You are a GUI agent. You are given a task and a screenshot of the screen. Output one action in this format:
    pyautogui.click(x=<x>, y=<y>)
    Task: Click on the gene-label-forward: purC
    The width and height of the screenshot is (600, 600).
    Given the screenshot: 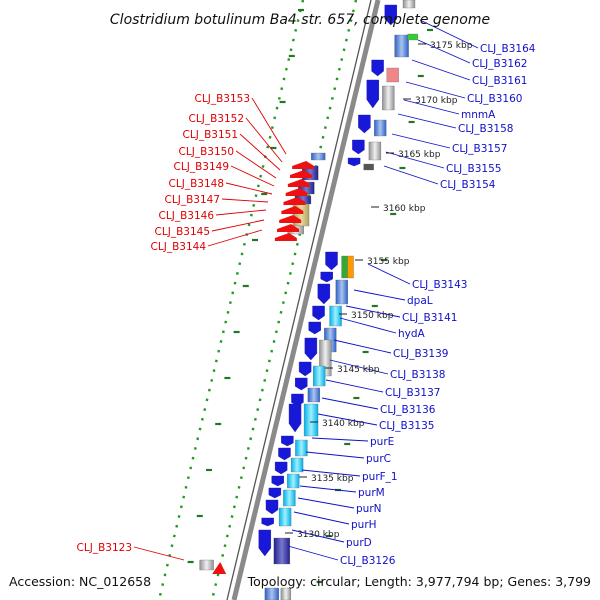 What is the action you would take?
    pyautogui.click(x=378, y=459)
    